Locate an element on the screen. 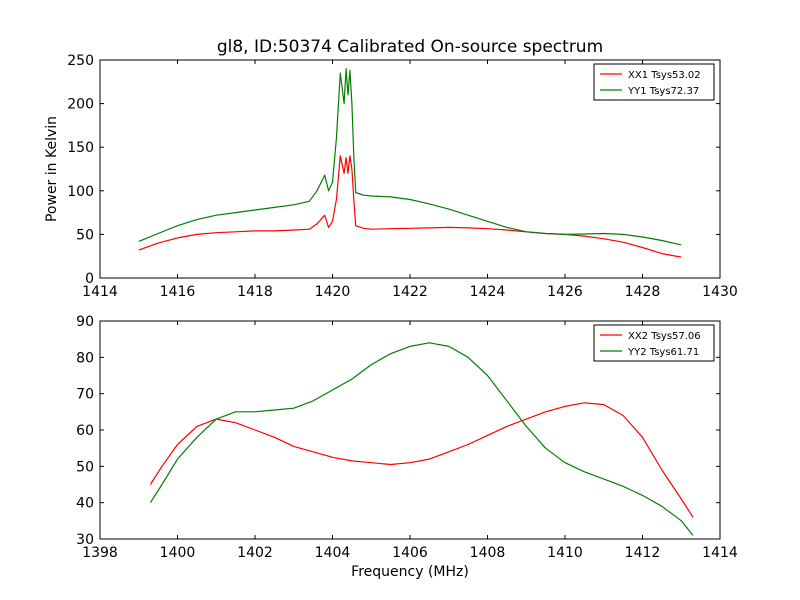 The height and width of the screenshot is (600, 800). x-tick-label: 1410 is located at coordinates (565, 553).